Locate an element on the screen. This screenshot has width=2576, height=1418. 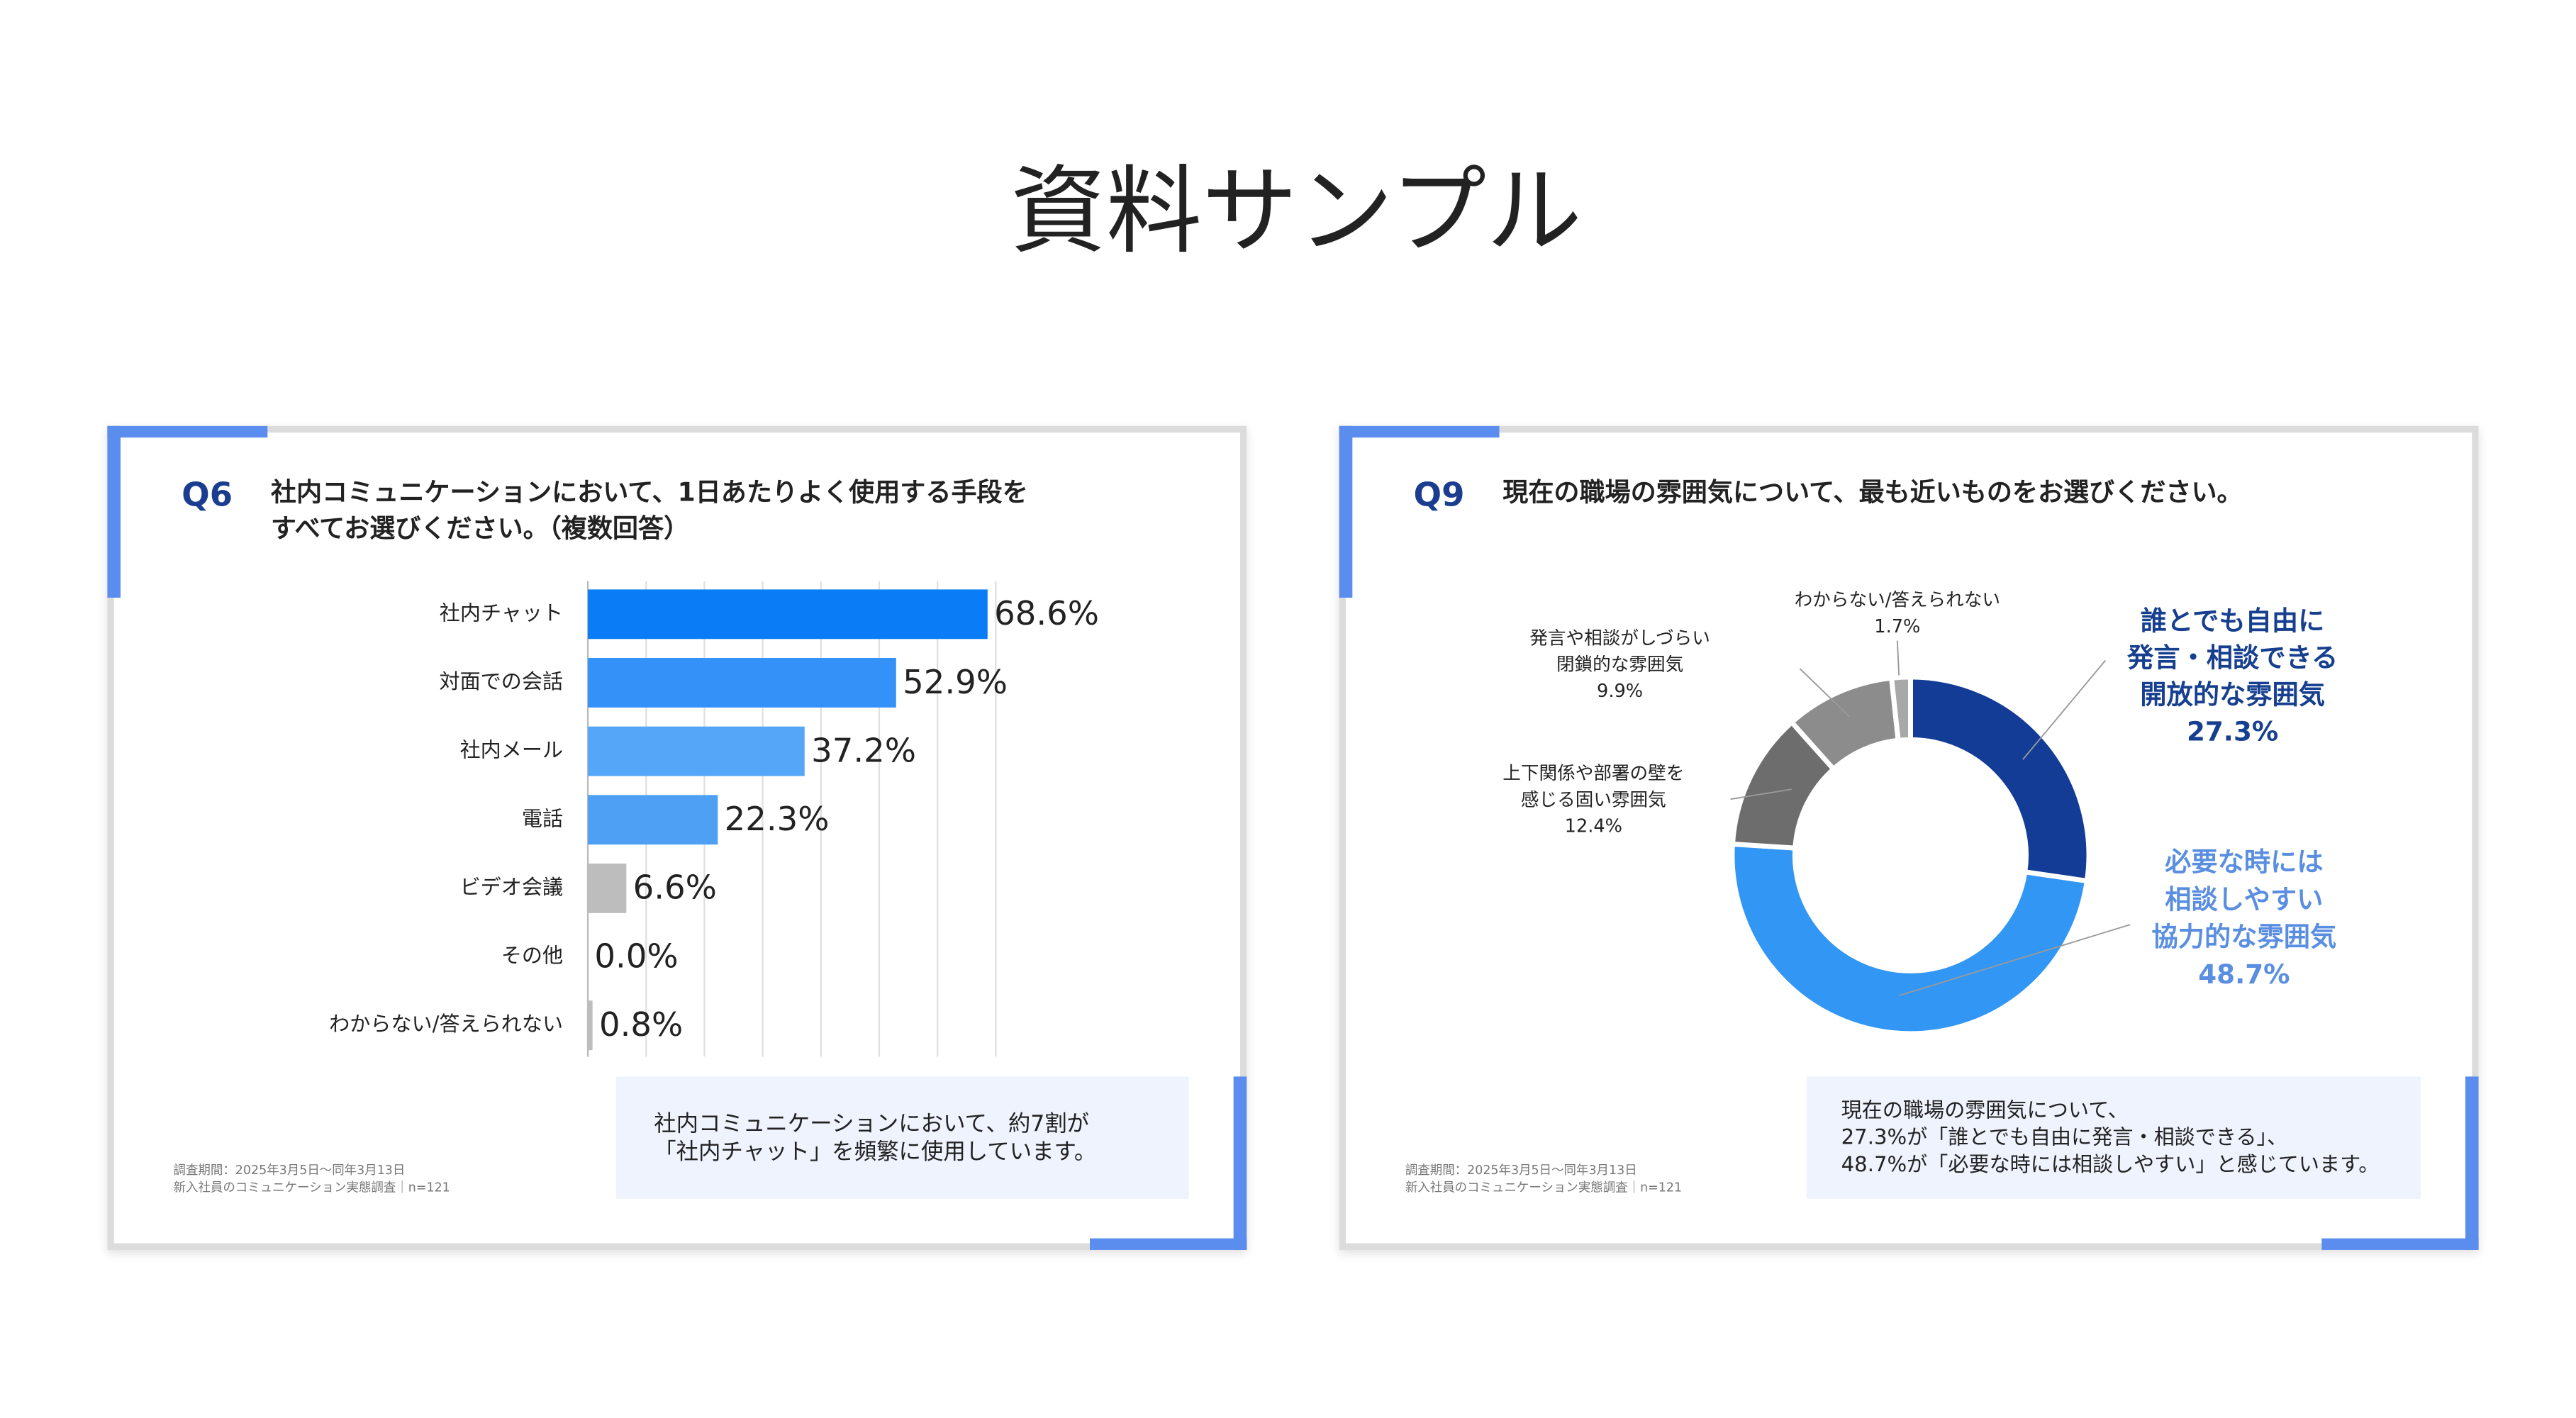
slice-label: わからない/答えられない is located at coordinates (1897, 600).